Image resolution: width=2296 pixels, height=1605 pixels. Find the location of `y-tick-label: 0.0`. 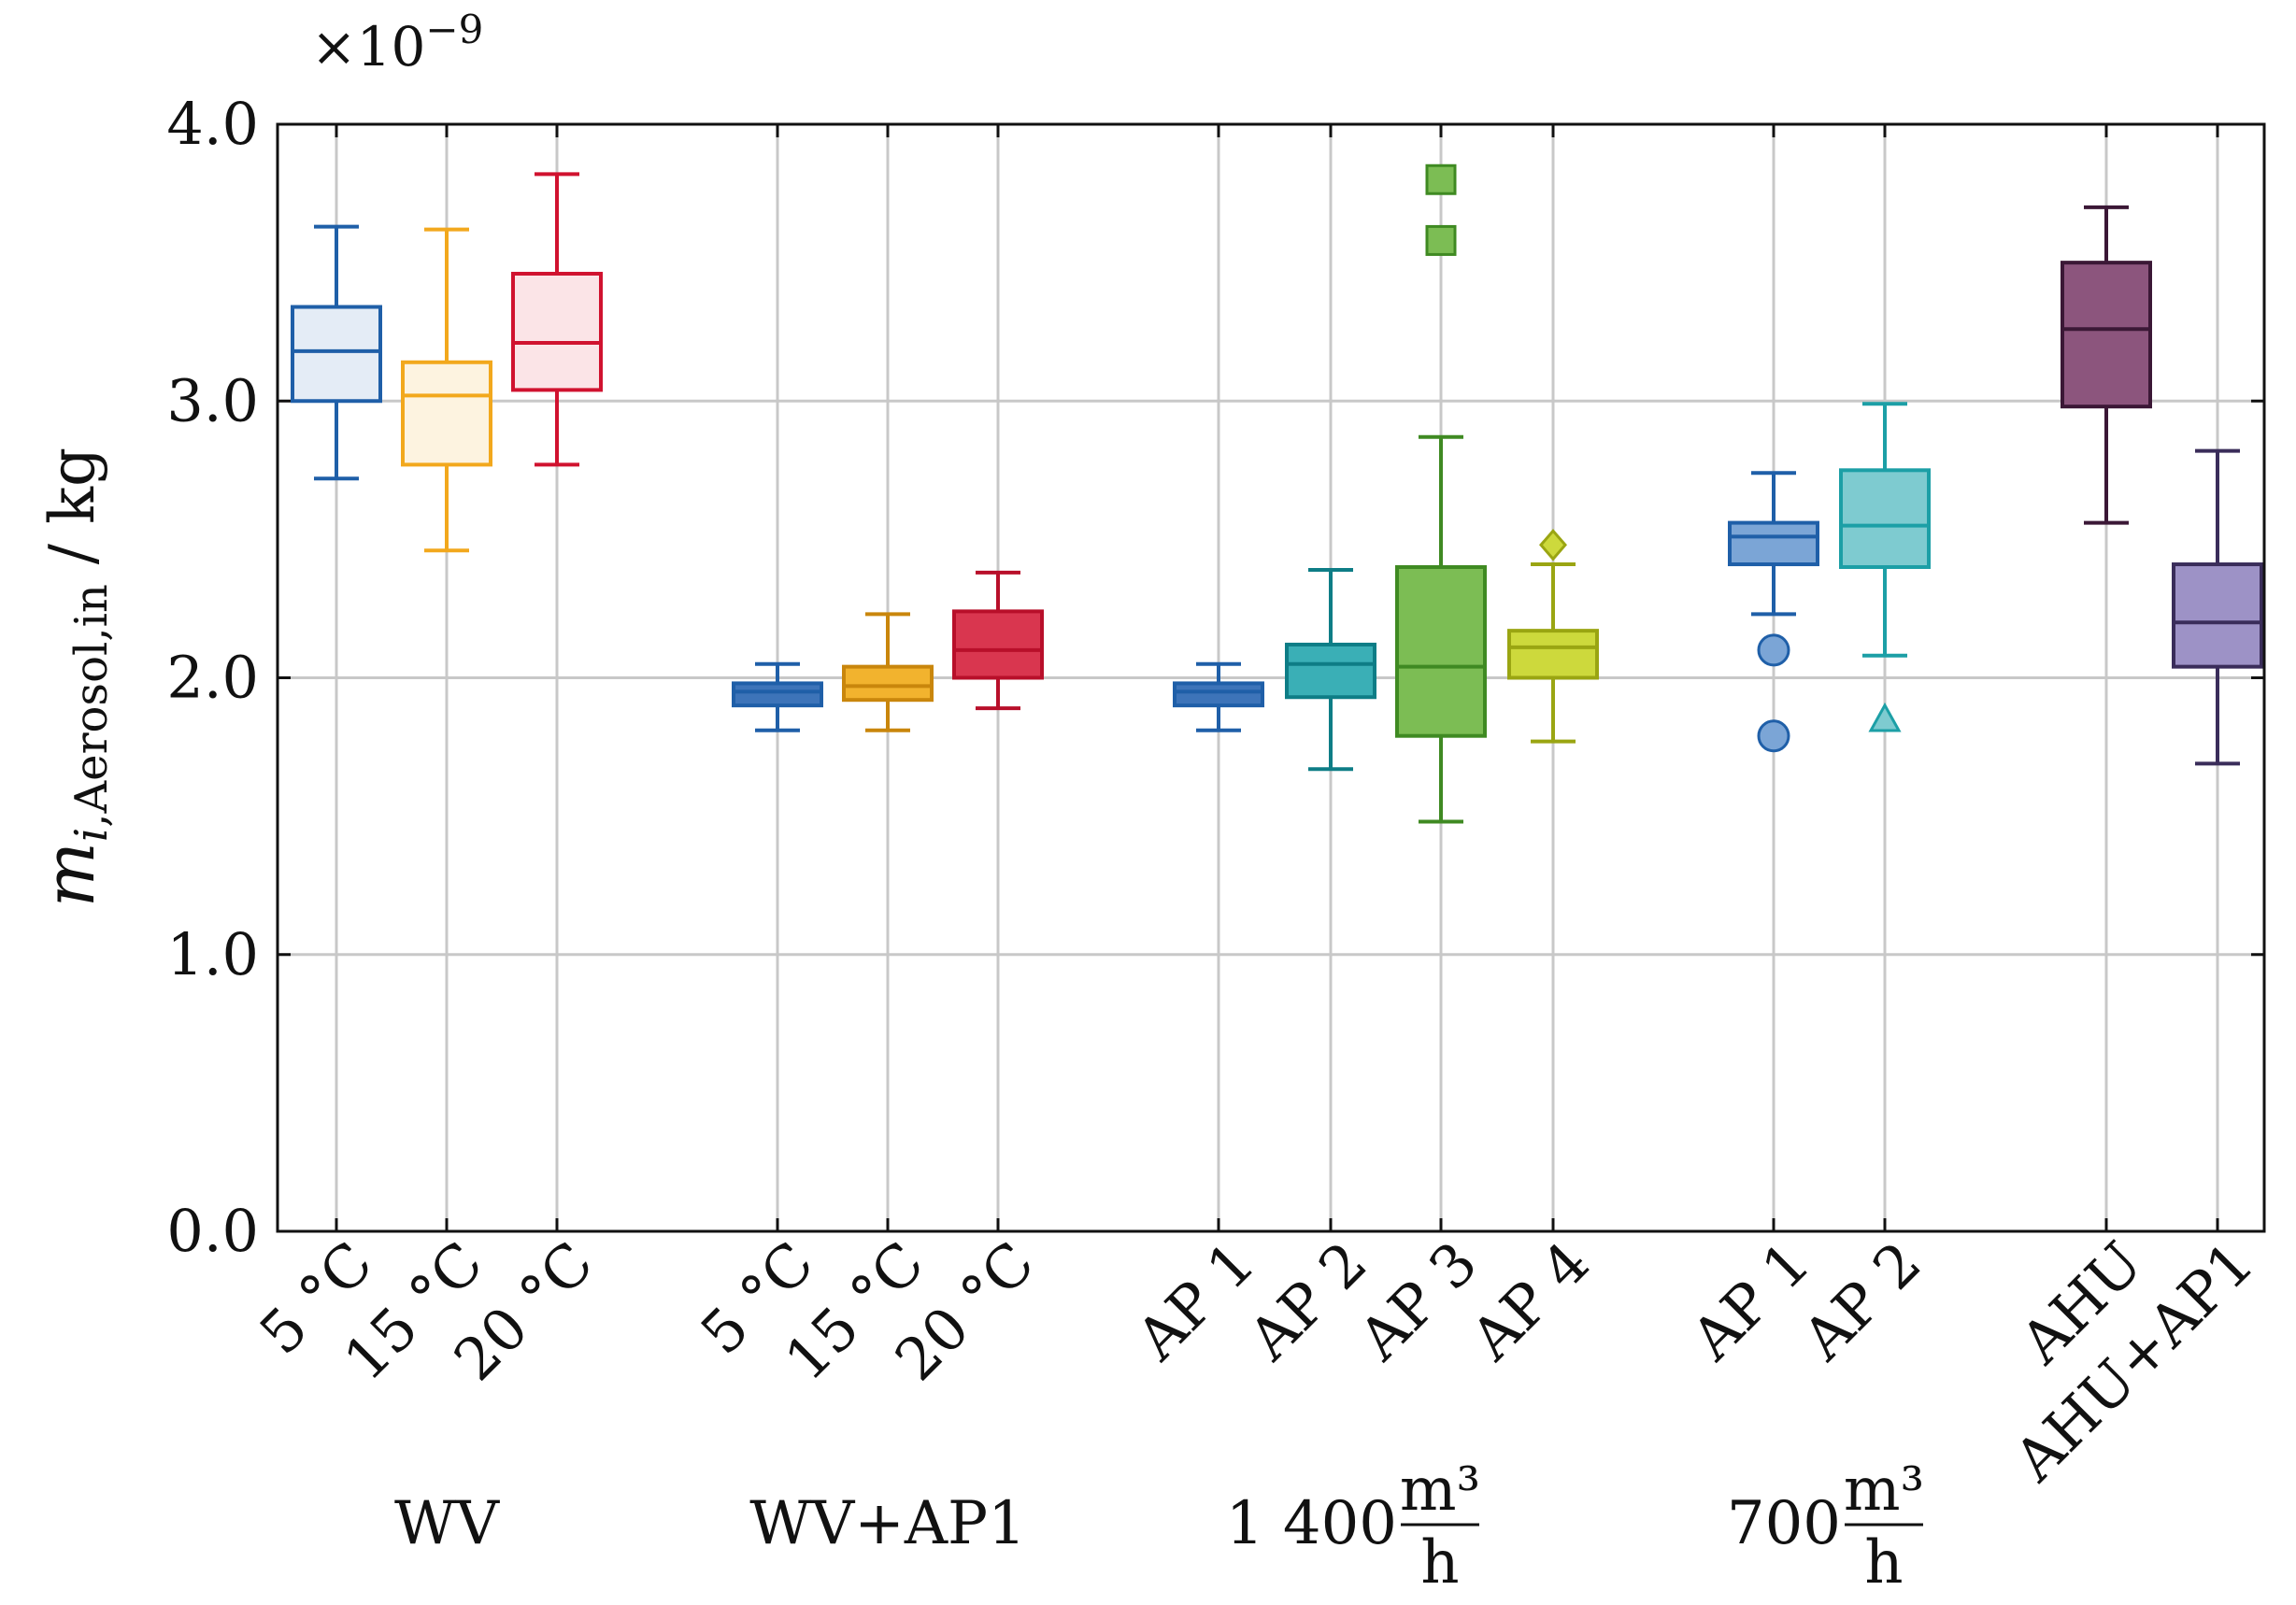

y-tick-label: 0.0 is located at coordinates (212, 1231).